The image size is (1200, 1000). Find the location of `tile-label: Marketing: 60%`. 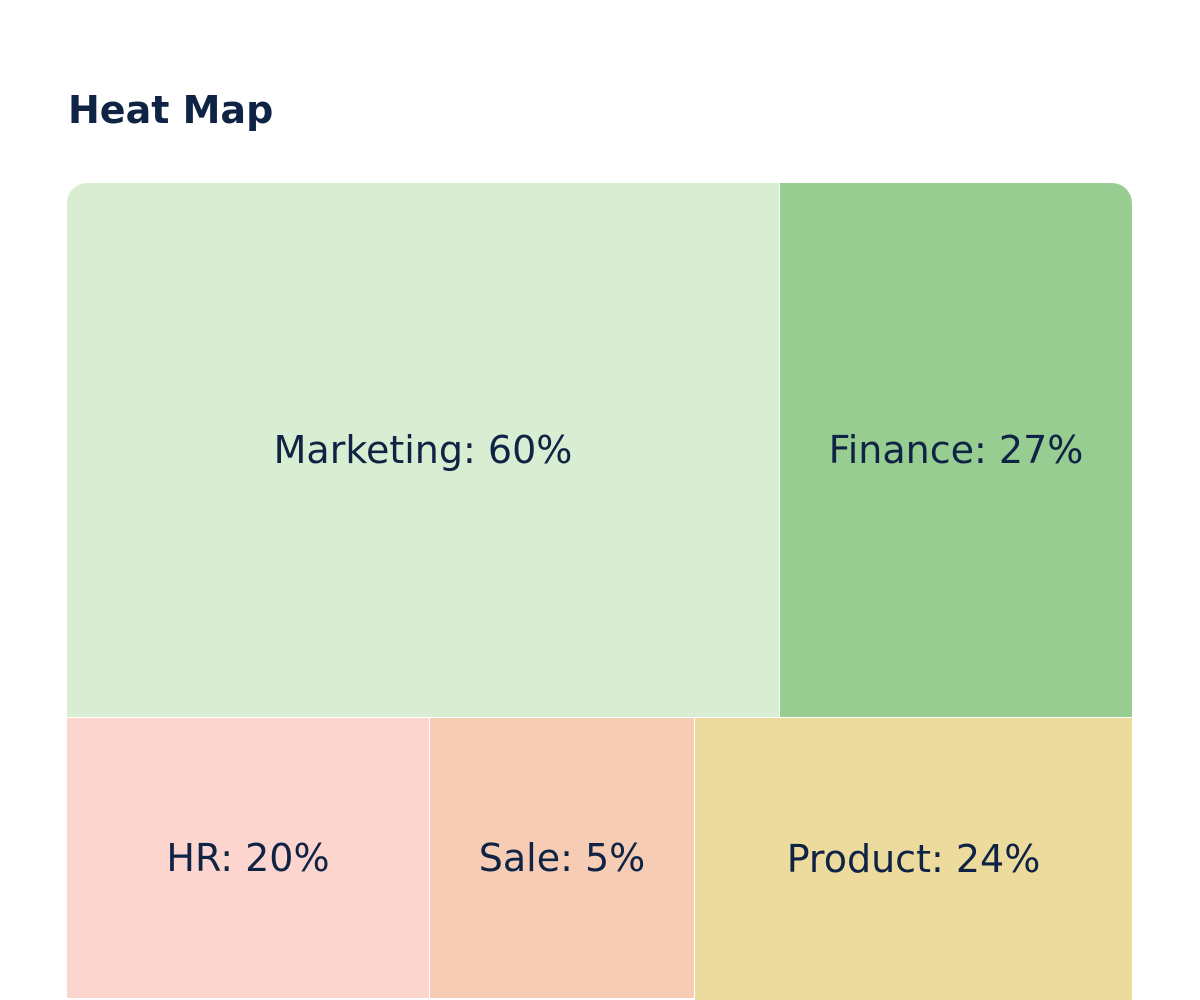

tile-label: Marketing: 60% is located at coordinates (423, 450).